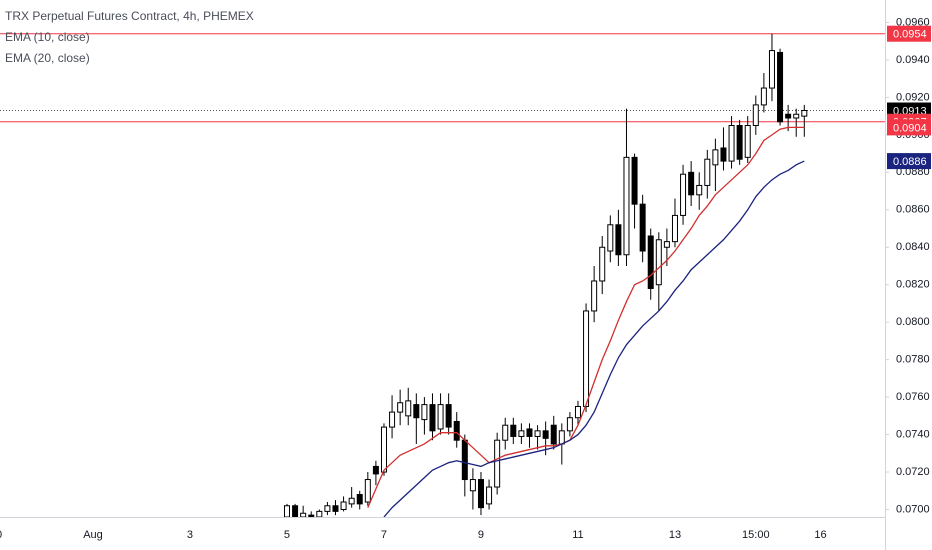  What do you see at coordinates (913, 22) in the screenshot?
I see `y-tick-label: 0.0960` at bounding box center [913, 22].